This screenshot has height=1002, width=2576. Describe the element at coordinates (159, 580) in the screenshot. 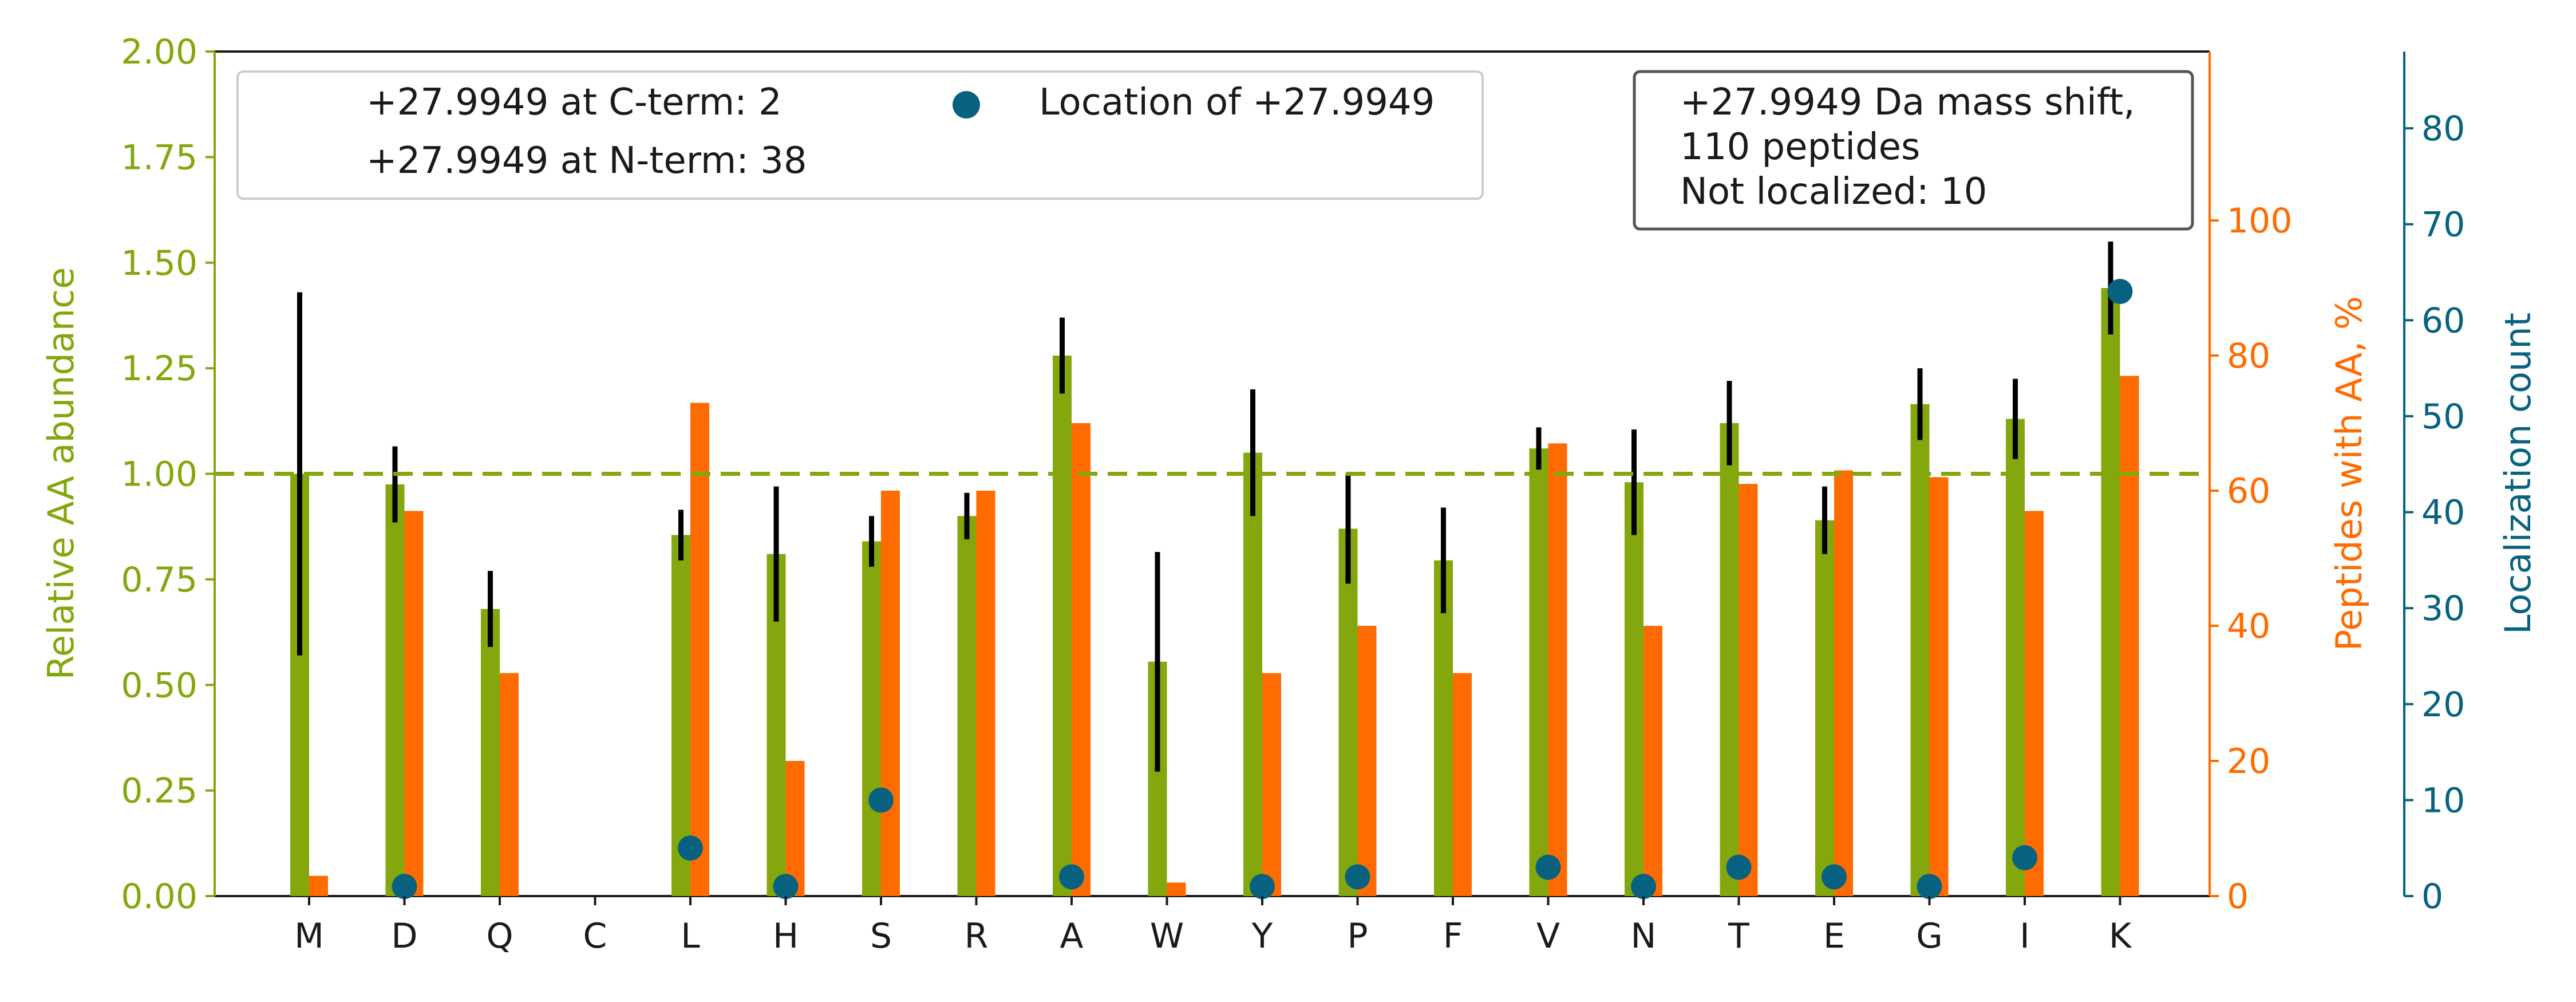

I see `y-left-tick-label: 0.75` at that location.